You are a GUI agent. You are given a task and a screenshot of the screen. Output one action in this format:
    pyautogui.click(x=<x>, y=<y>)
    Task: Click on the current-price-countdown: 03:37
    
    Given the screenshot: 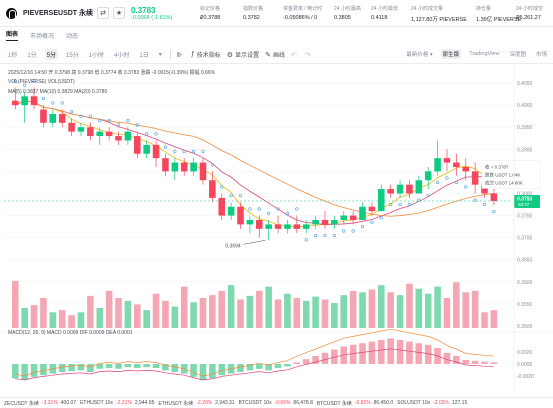 What is the action you would take?
    pyautogui.click(x=524, y=204)
    